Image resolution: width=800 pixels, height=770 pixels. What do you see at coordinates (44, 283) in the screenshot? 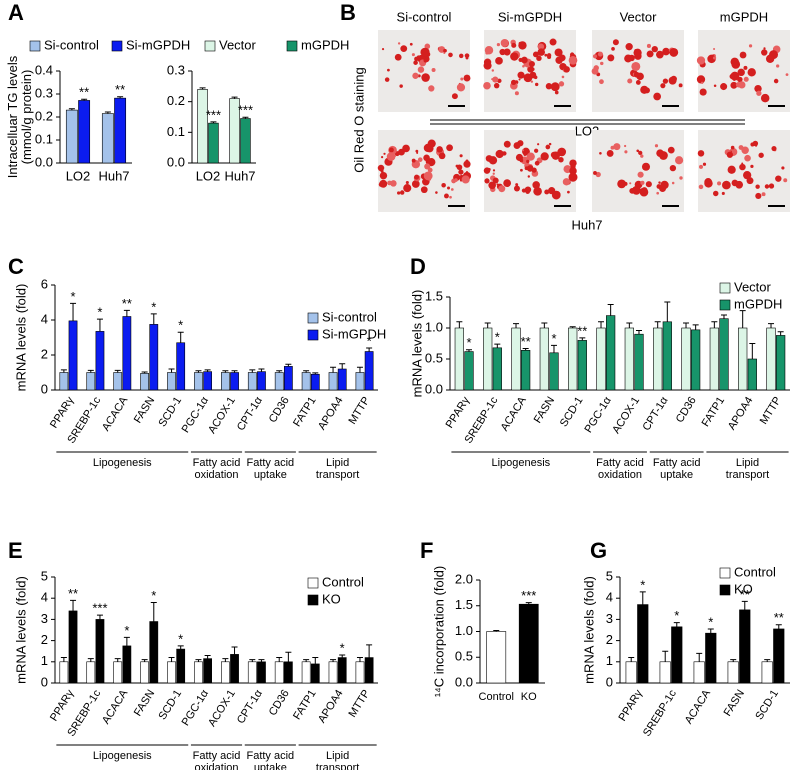
I see `y-tick-label: 6` at bounding box center [44, 283].